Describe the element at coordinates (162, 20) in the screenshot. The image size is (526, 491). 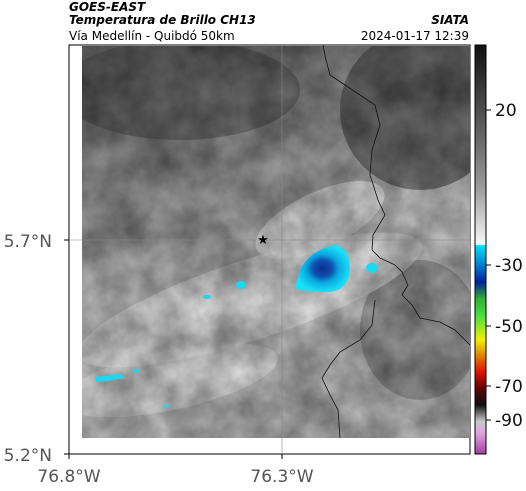
I see `product-title: Temperatura de Brillo CH13` at that location.